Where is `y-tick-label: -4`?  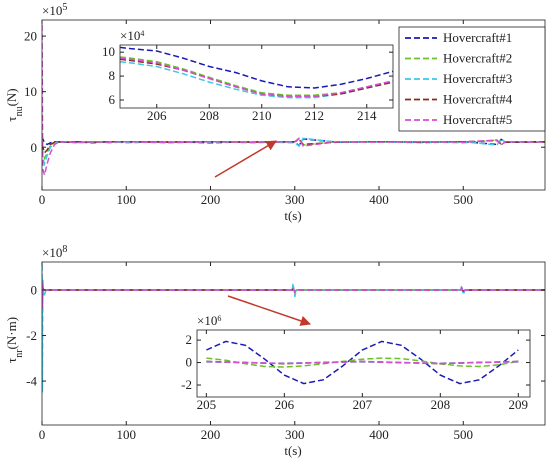 y-tick-label: -4 is located at coordinates (31, 381).